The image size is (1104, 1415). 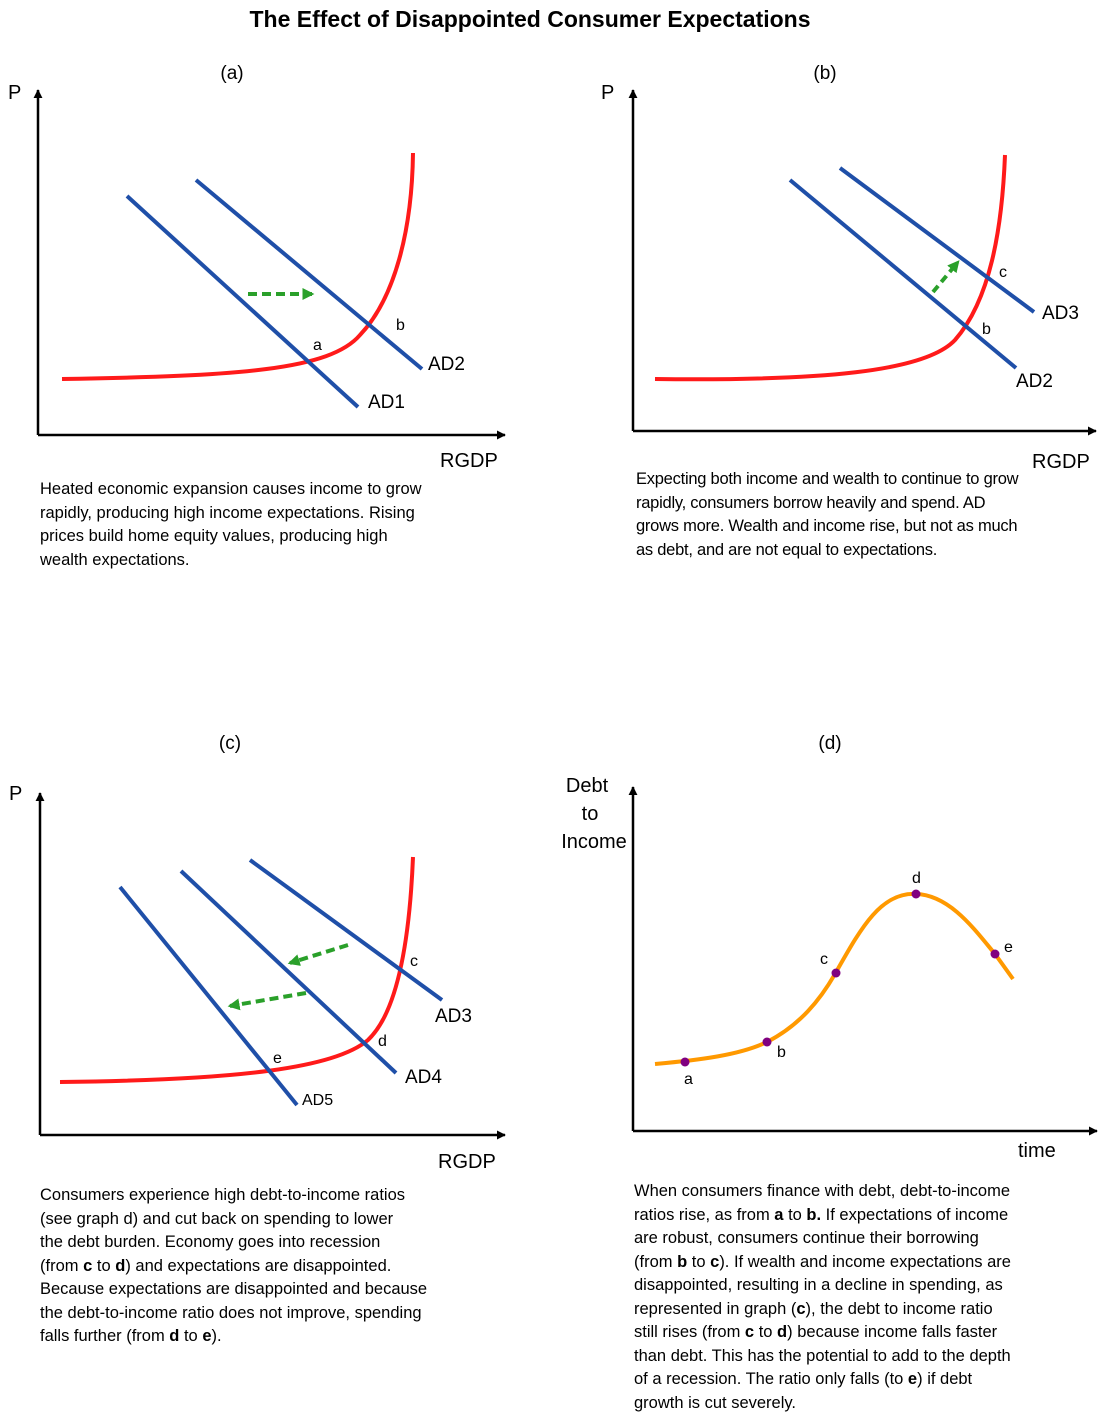 What do you see at coordinates (682, 1261) in the screenshot?
I see `caption-bold-text: b` at bounding box center [682, 1261].